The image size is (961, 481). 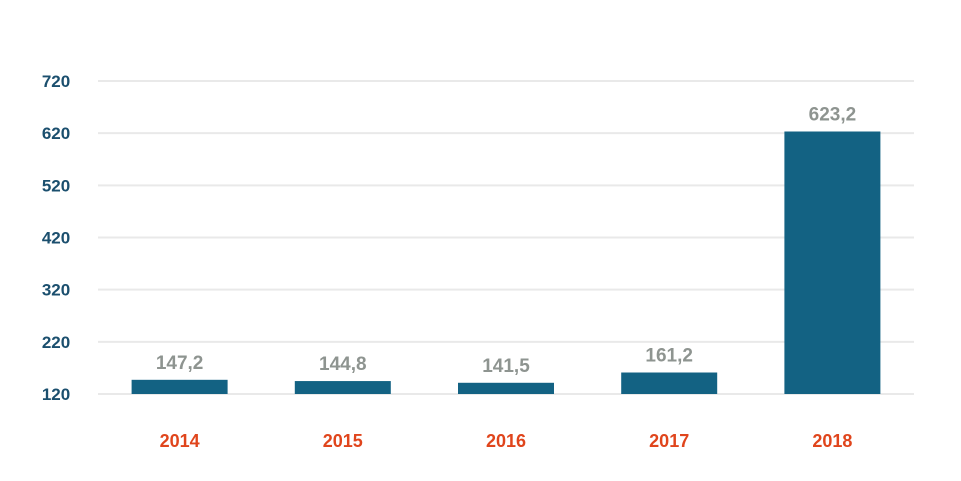 What do you see at coordinates (506, 366) in the screenshot?
I see `data-label-2016: 141,5` at bounding box center [506, 366].